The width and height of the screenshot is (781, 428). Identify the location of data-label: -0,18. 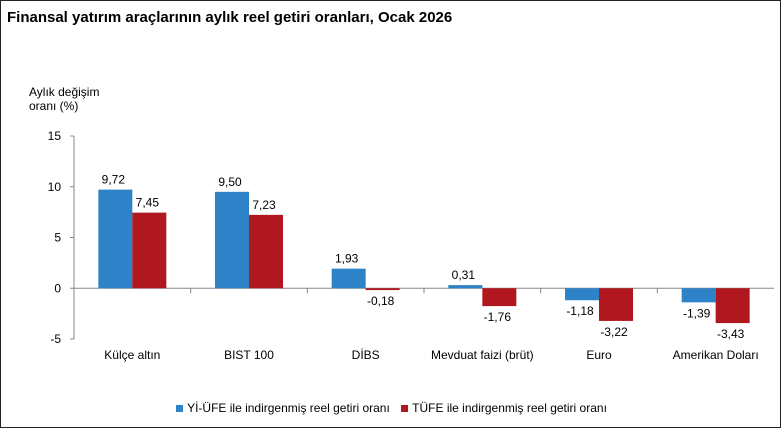
(381, 301).